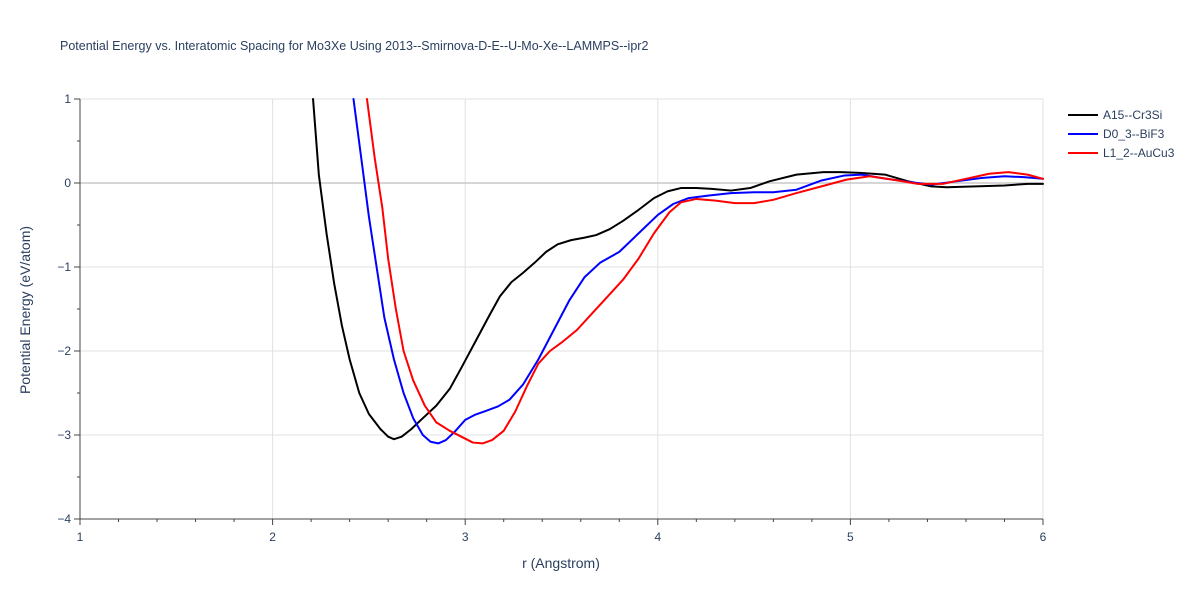 This screenshot has height=605, width=1200. Describe the element at coordinates (1139, 153) in the screenshot. I see `legend-label: L1_2--AuCu3` at that location.